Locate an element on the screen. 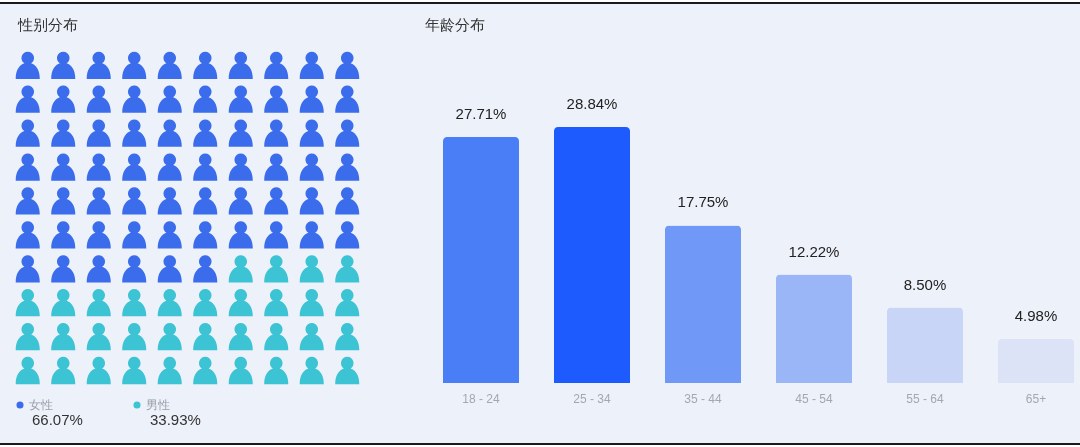  chart-title: 年龄分布 is located at coordinates (455, 24).